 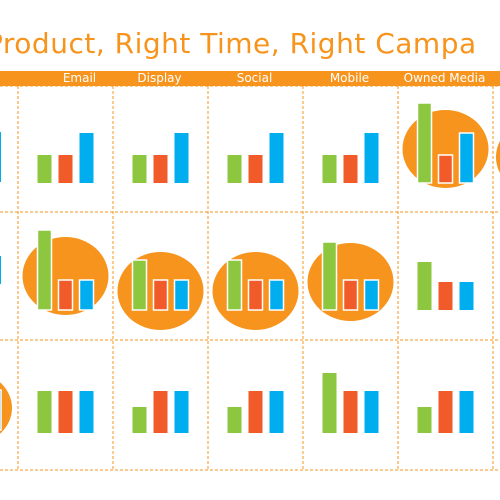 I want to click on page-title: Product, Right Time, Right Campa, so click(x=238, y=43).